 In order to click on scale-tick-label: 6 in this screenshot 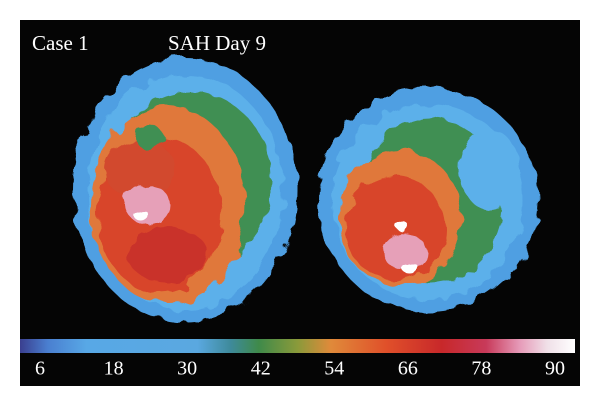, I will do `click(40, 369)`.